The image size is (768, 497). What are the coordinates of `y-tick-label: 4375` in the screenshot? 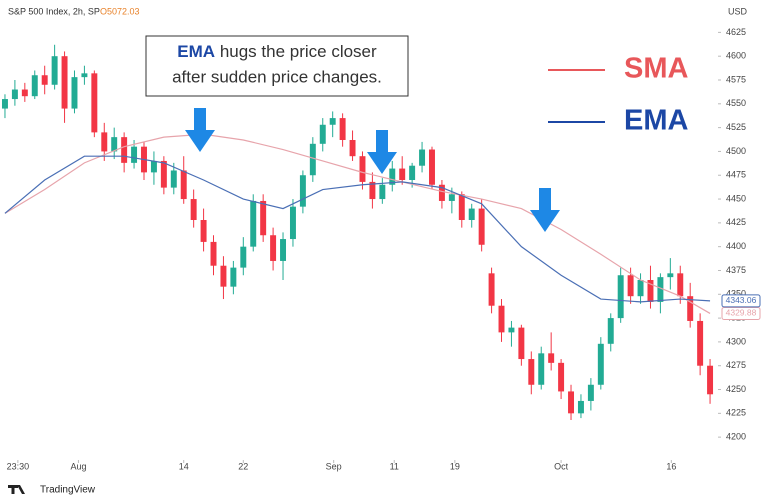 It's located at (736, 270).